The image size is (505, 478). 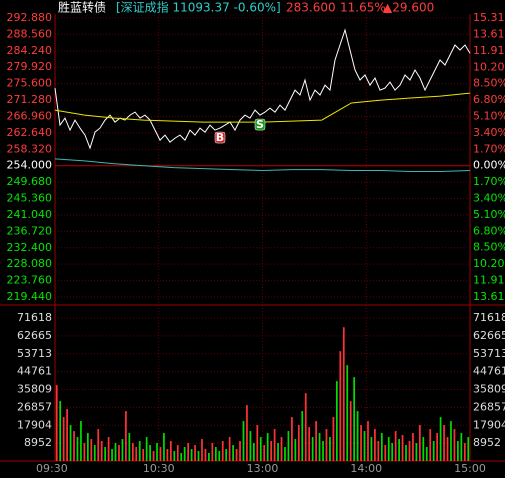 I want to click on y2-tick-label: 8.50%, so click(x=489, y=247).